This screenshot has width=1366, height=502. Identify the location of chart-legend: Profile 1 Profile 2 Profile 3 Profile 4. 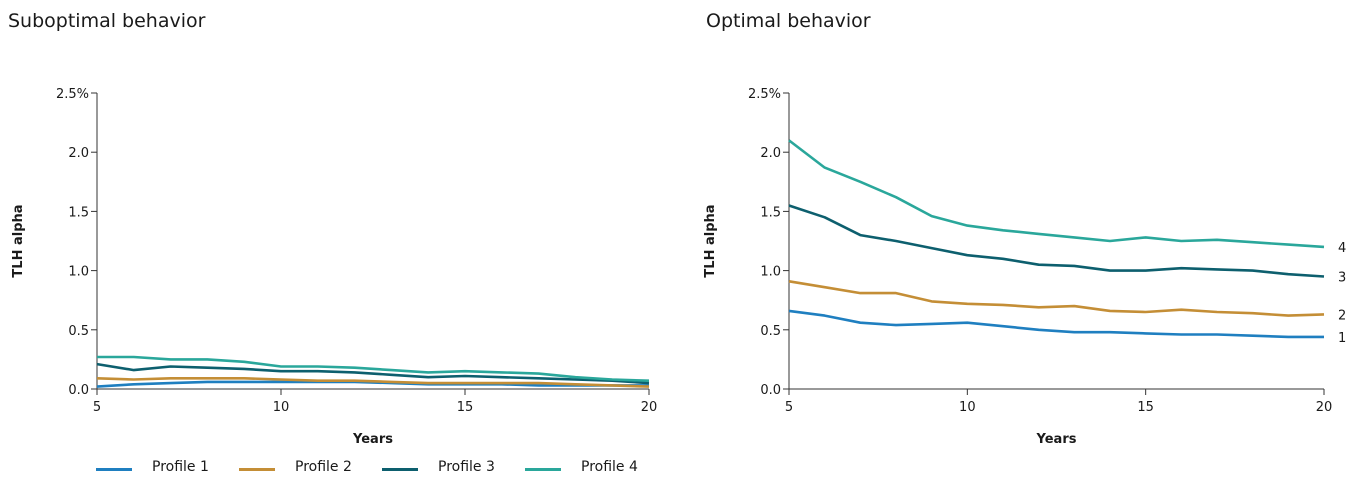
(386, 479).